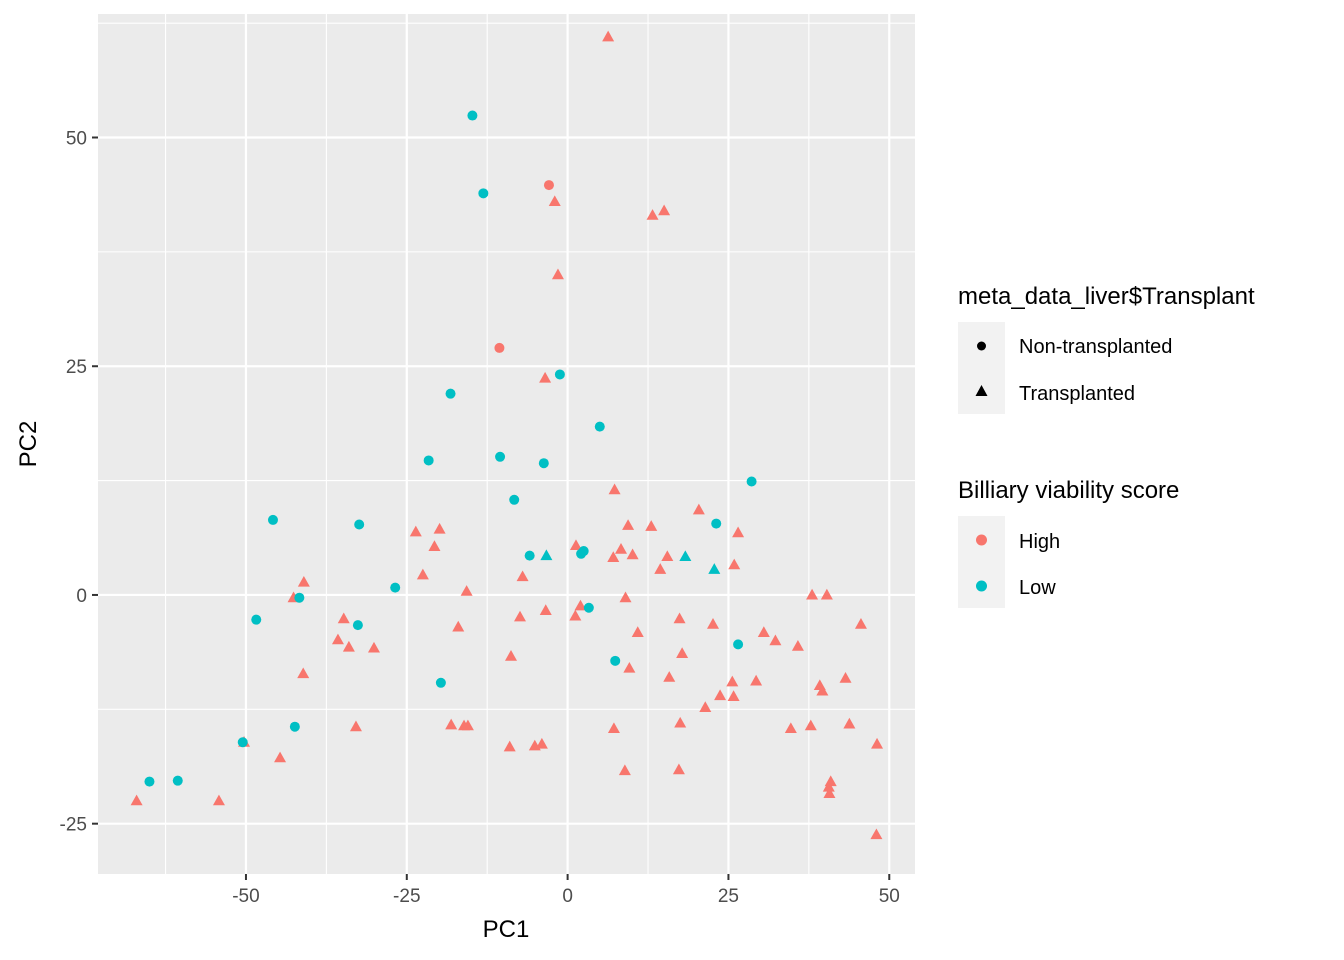 This screenshot has height=960, width=1344. I want to click on legend-label-high: High, so click(1039, 542).